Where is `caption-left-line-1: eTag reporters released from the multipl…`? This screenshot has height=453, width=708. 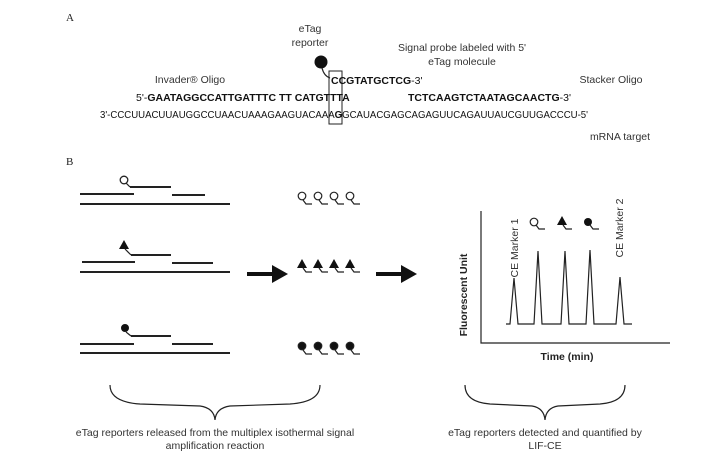 caption-left-line-1: eTag reporters released from the multipl… is located at coordinates (215, 433).